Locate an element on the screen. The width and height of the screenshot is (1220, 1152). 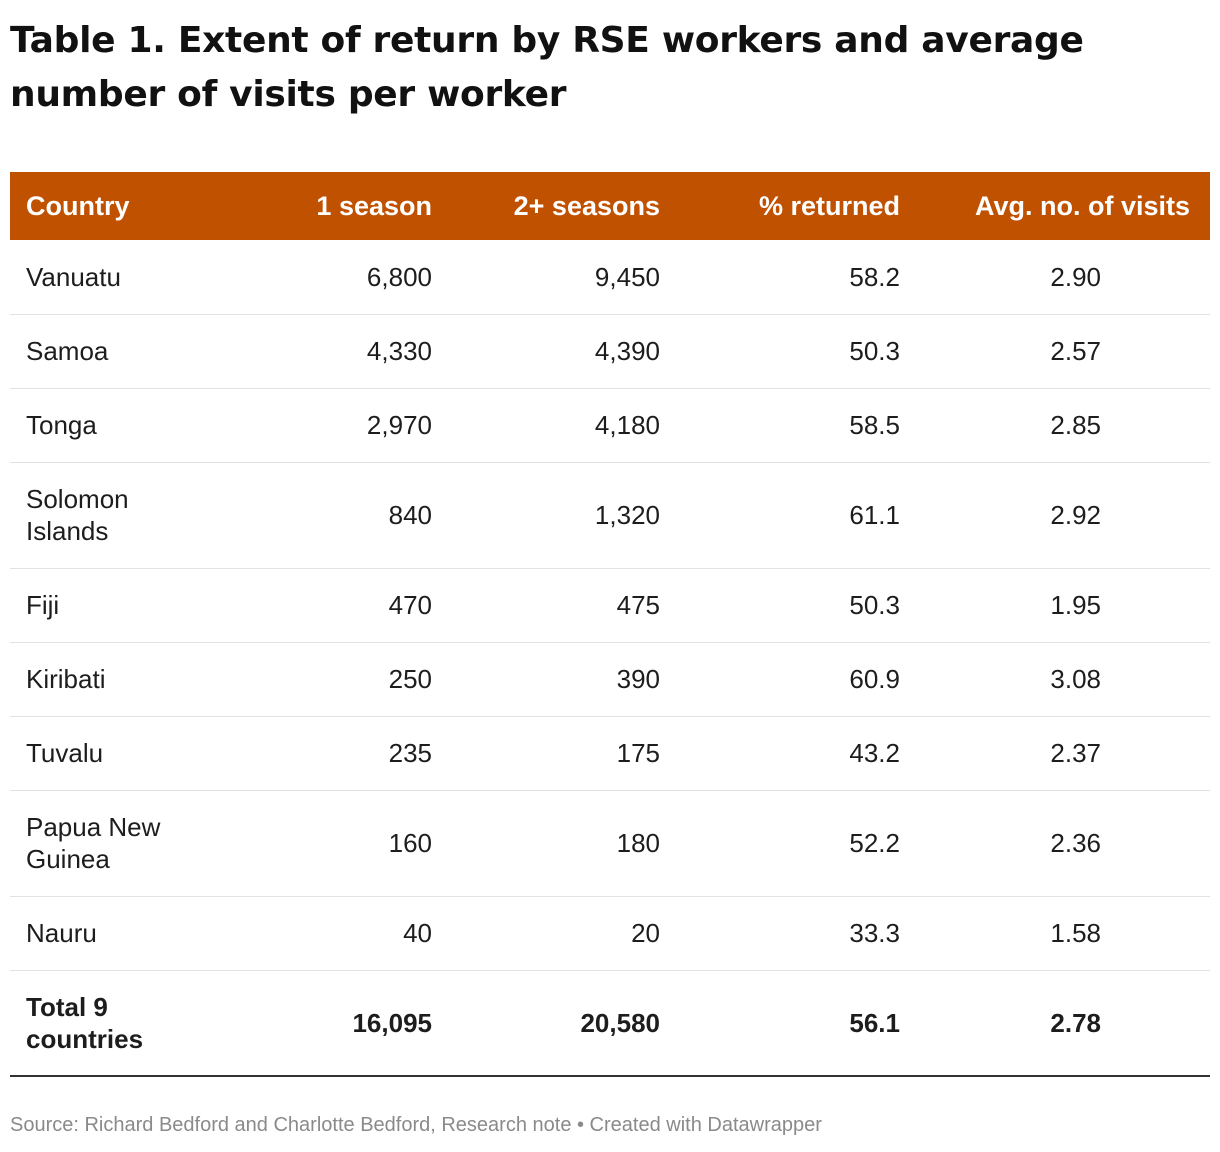
cell-pct-returned: 43.2 is located at coordinates (874, 753).